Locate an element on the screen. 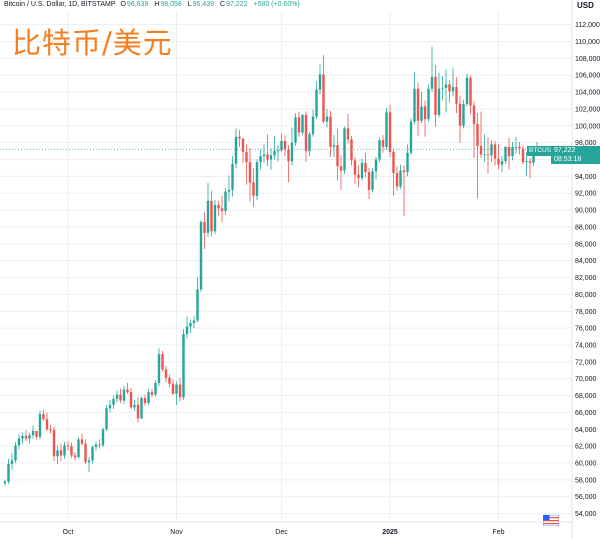 Image resolution: width=600 pixels, height=539 pixels. close-key: C is located at coordinates (223, 4).